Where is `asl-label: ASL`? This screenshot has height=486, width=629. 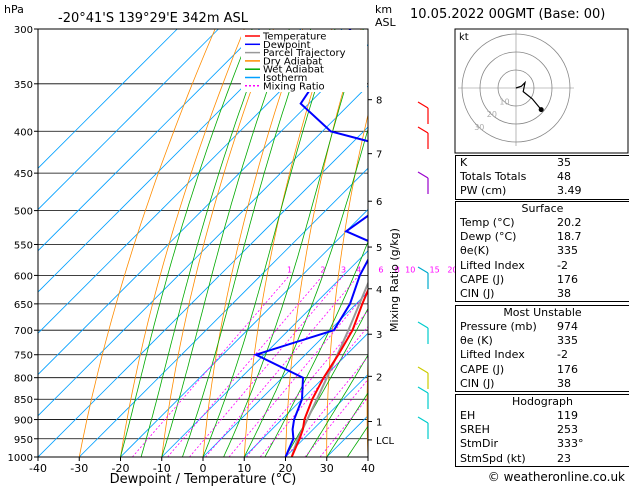 asl-label: ASL is located at coordinates (386, 22).